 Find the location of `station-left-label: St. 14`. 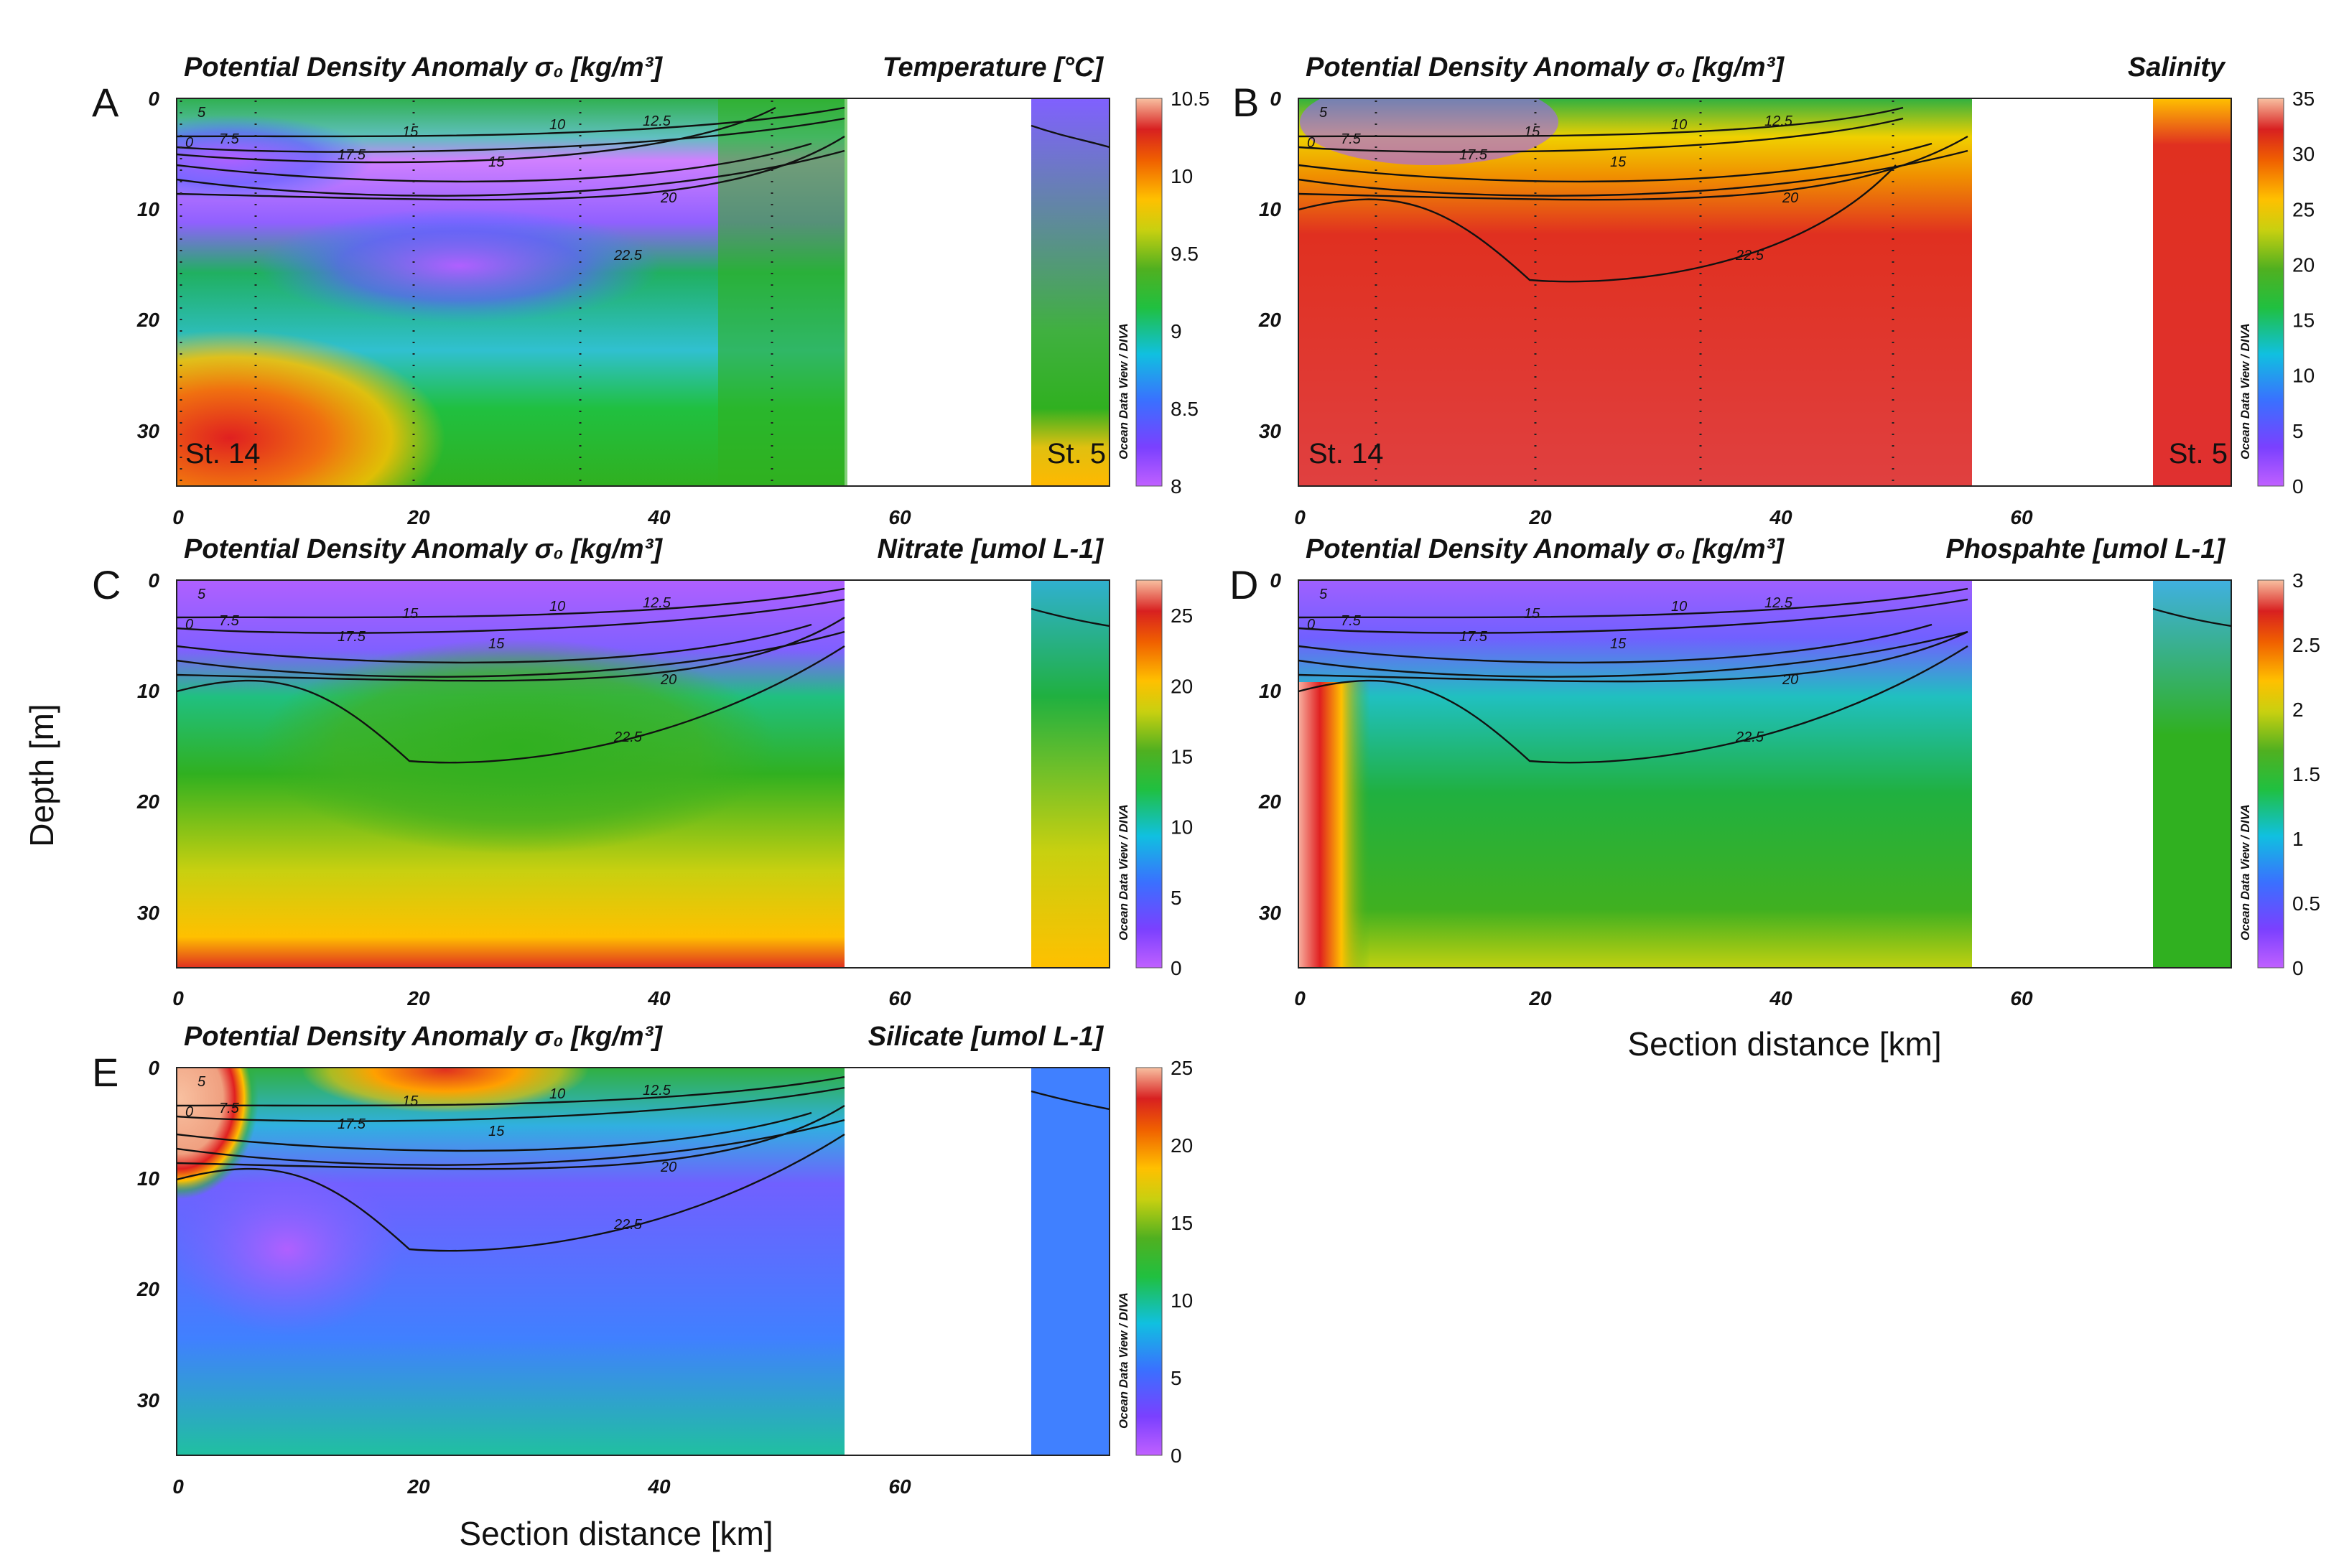

station-left-label: St. 14 is located at coordinates (223, 454).